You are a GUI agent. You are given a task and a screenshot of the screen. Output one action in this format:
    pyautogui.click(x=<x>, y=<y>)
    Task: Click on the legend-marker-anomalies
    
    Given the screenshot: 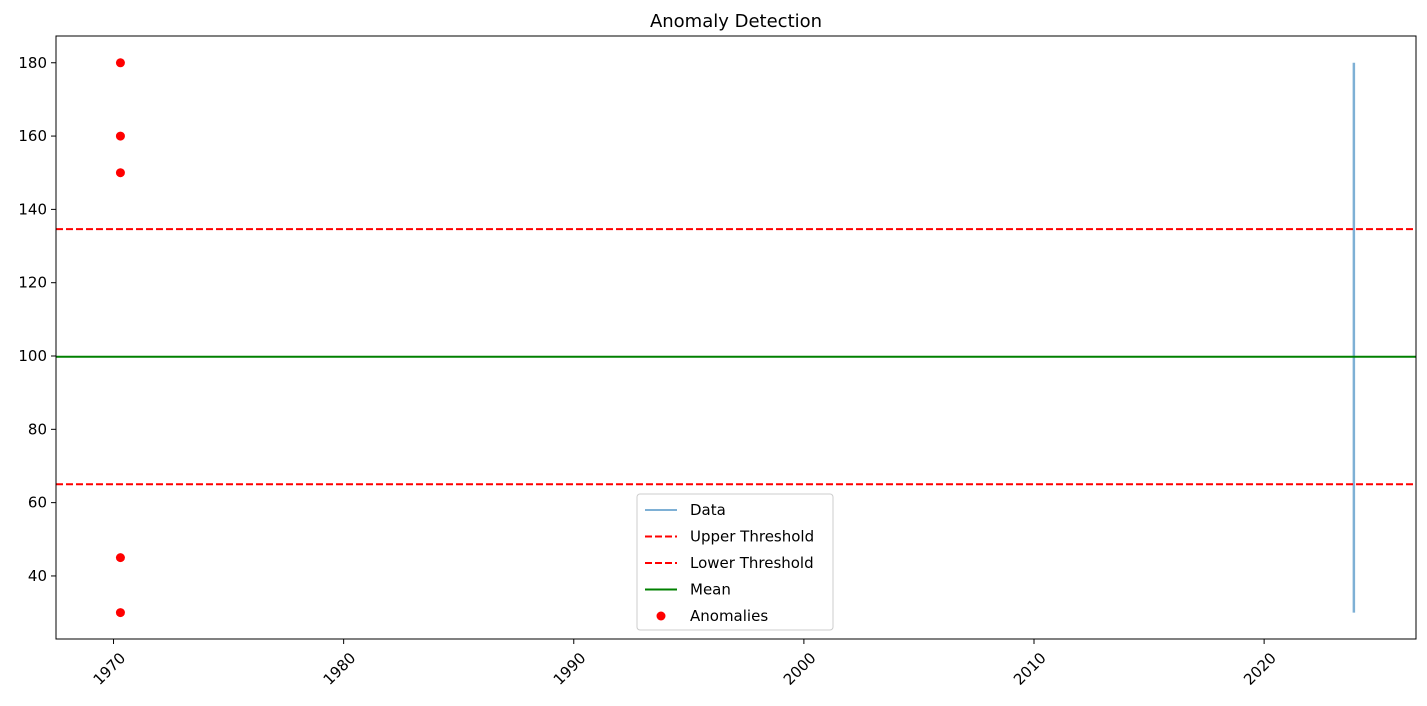 What is the action you would take?
    pyautogui.click(x=661, y=616)
    